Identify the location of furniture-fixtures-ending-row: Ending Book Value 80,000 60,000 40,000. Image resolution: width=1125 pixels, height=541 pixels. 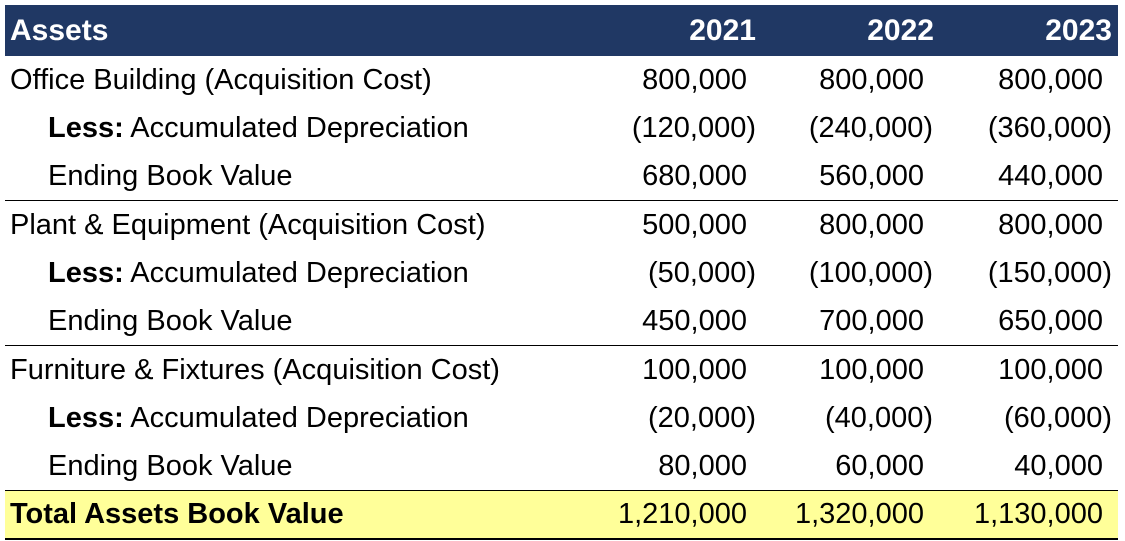
(561, 466).